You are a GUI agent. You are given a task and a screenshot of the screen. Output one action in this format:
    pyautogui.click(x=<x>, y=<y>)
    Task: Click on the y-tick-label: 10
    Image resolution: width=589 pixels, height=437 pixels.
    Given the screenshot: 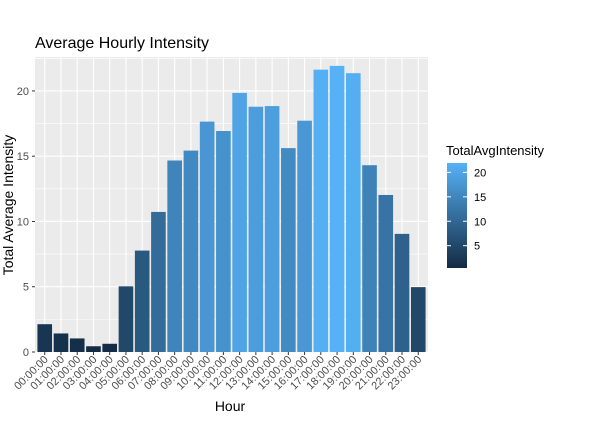 What is the action you would take?
    pyautogui.click(x=23, y=222)
    